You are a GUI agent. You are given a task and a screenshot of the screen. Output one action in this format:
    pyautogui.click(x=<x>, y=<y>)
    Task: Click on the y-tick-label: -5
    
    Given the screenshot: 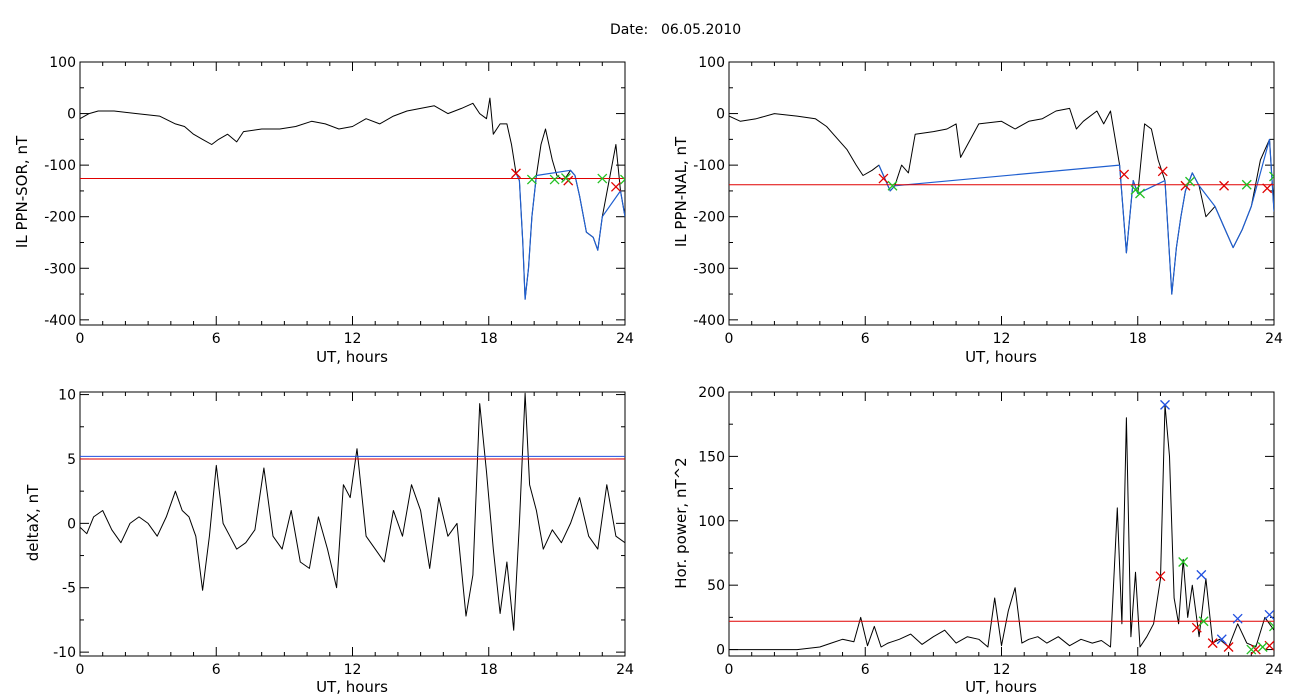 What is the action you would take?
    pyautogui.click(x=69, y=589)
    